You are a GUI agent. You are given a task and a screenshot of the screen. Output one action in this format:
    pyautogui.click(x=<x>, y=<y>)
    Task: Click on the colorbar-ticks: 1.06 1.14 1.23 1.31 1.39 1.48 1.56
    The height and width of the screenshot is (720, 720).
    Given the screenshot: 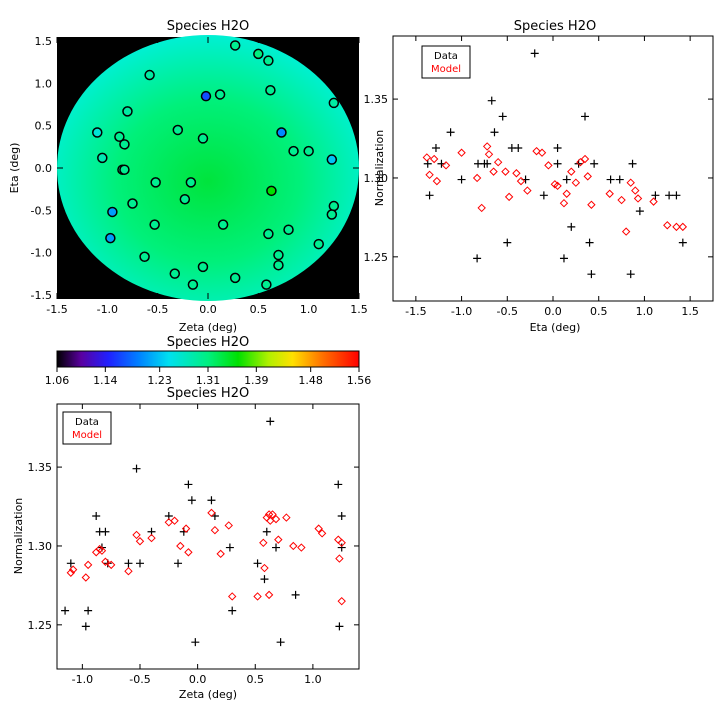 What is the action you would take?
    pyautogui.click(x=208, y=377)
    